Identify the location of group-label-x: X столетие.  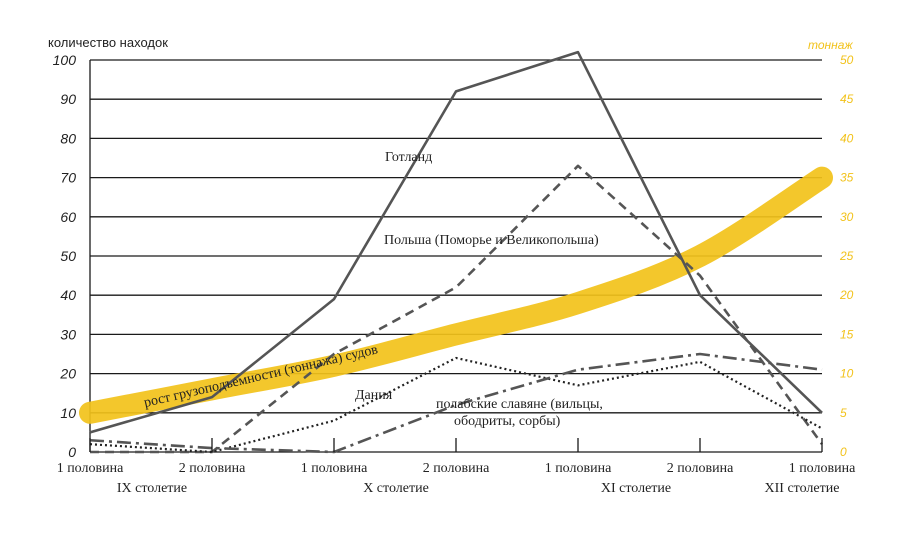
(396, 488).